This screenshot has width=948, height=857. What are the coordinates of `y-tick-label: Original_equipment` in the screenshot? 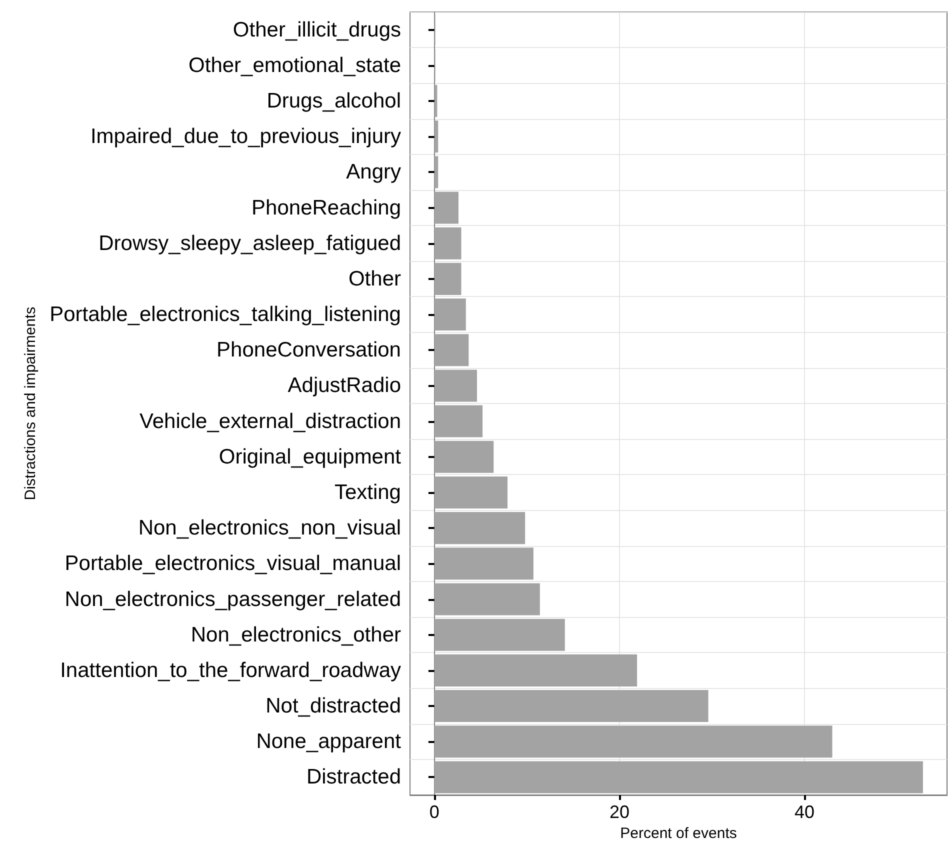 It's located at (310, 456).